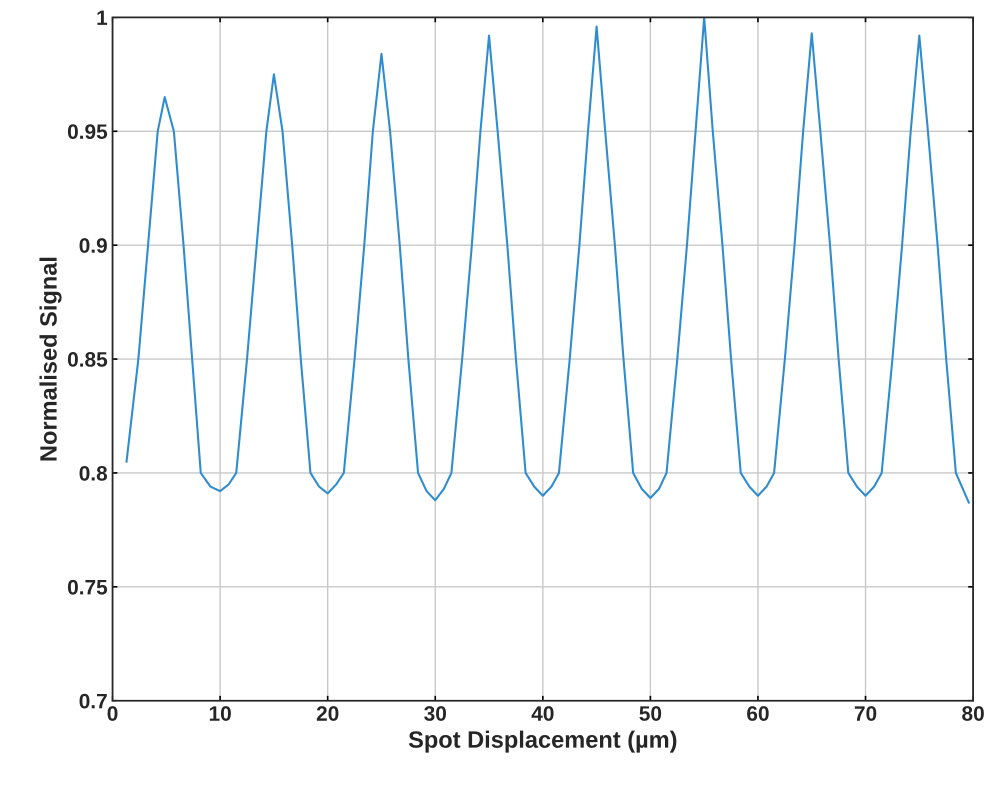 The height and width of the screenshot is (790, 996). I want to click on y-tick-label: 0.85, so click(88, 359).